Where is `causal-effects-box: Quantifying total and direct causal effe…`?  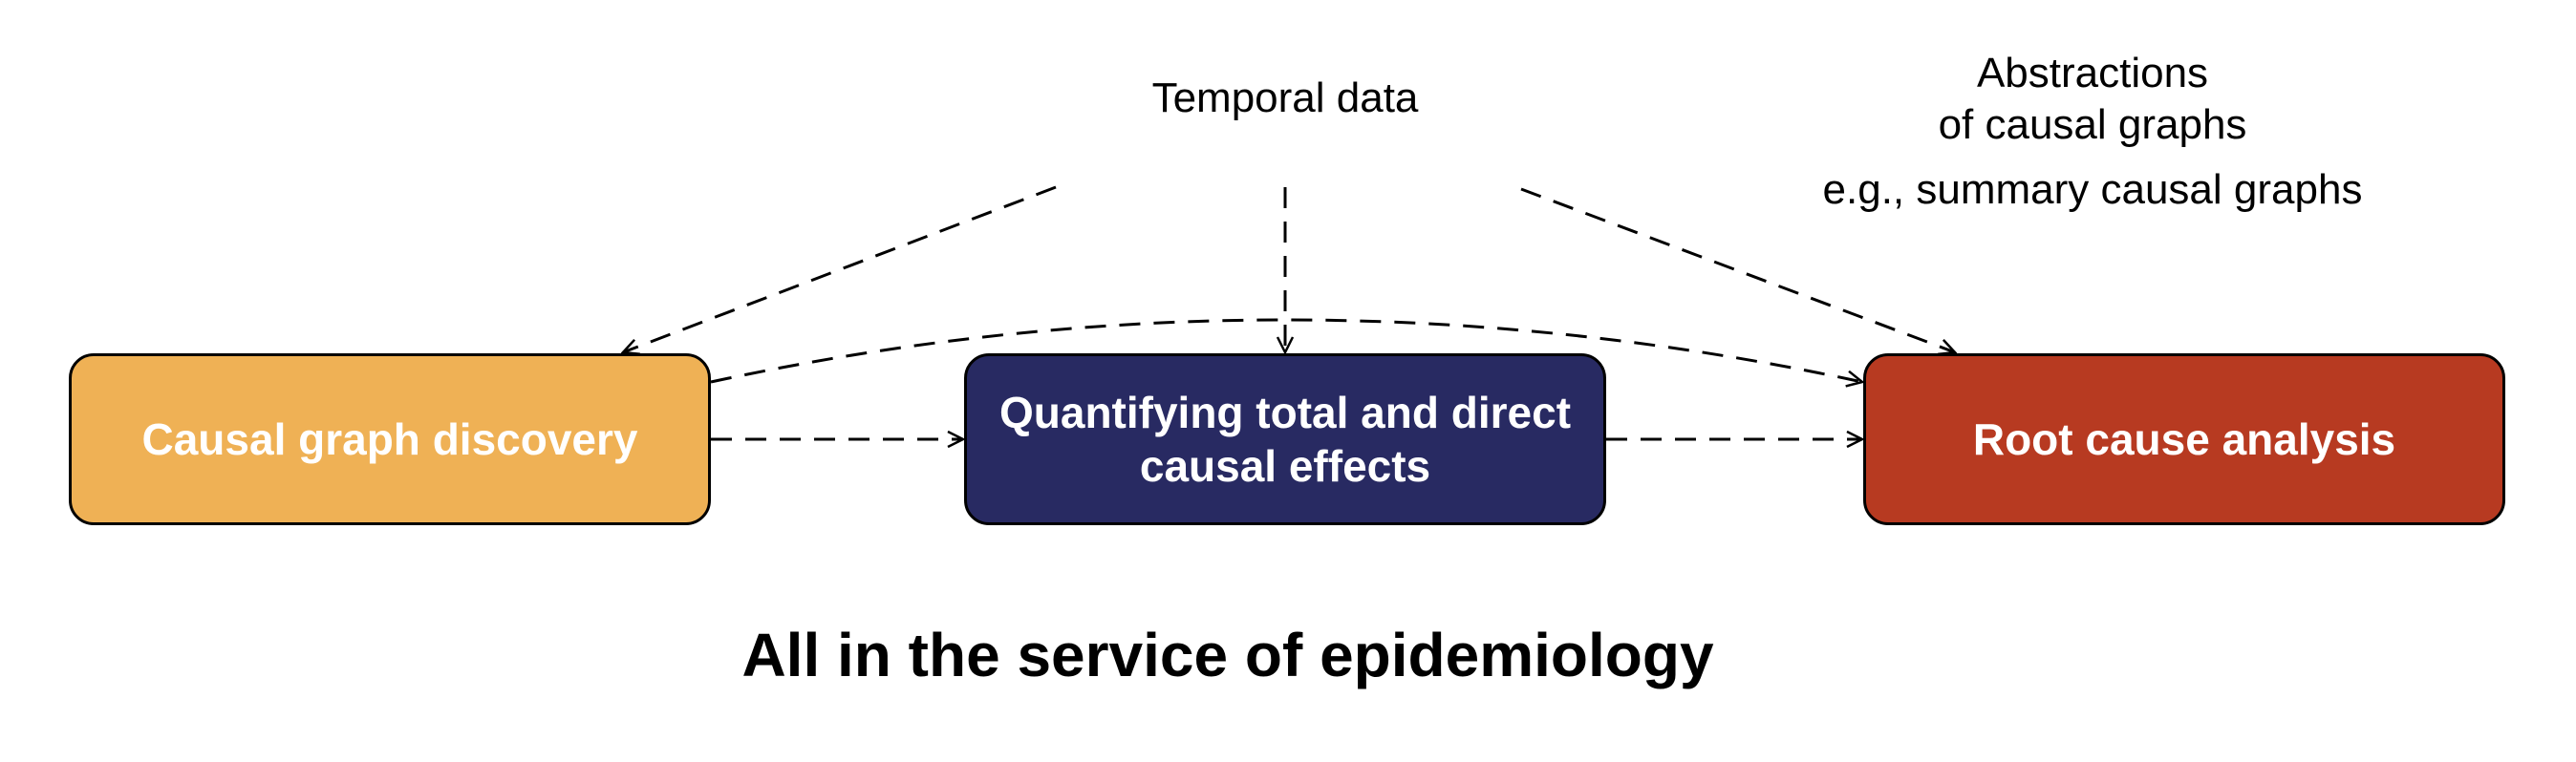 causal-effects-box: Quantifying total and direct causal effe… is located at coordinates (1285, 439).